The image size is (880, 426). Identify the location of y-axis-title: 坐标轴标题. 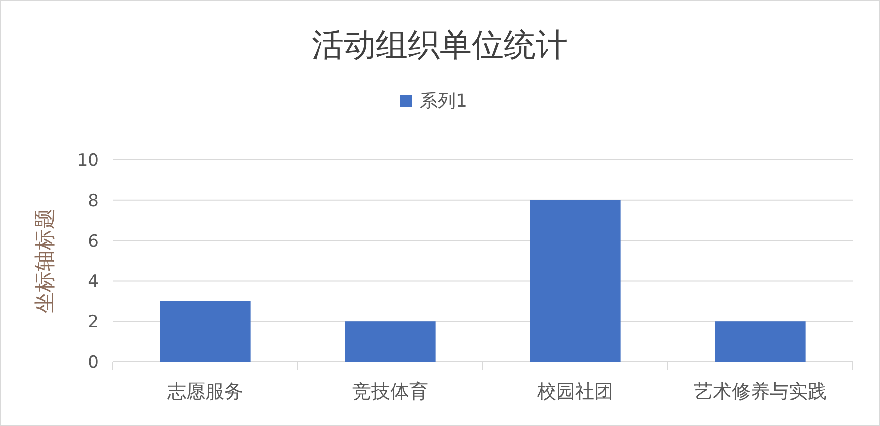
(45, 261).